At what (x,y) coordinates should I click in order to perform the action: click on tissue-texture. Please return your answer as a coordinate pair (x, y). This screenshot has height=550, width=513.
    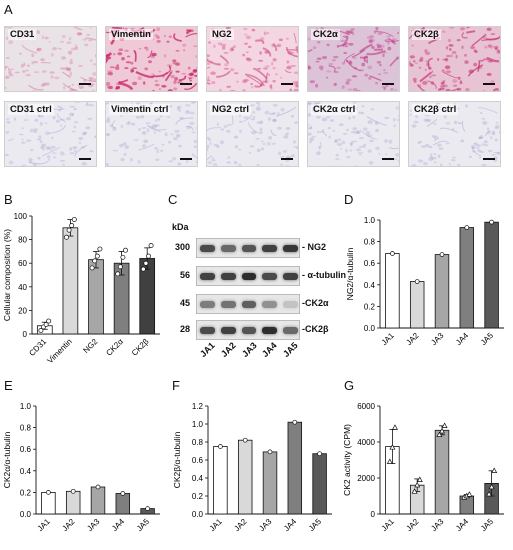
    Looking at the image, I should click on (252, 59).